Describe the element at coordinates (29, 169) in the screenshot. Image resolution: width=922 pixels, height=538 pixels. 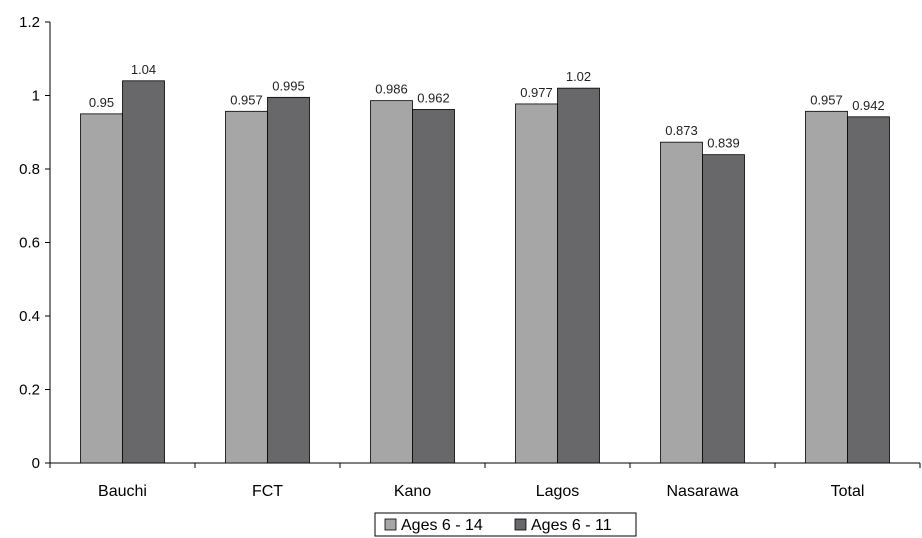
I see `y-tick-label: 0.8` at that location.